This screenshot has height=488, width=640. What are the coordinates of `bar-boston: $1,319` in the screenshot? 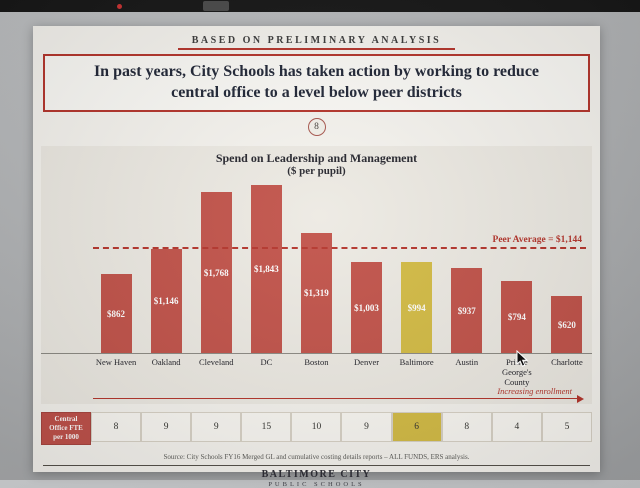 It's located at (316, 293).